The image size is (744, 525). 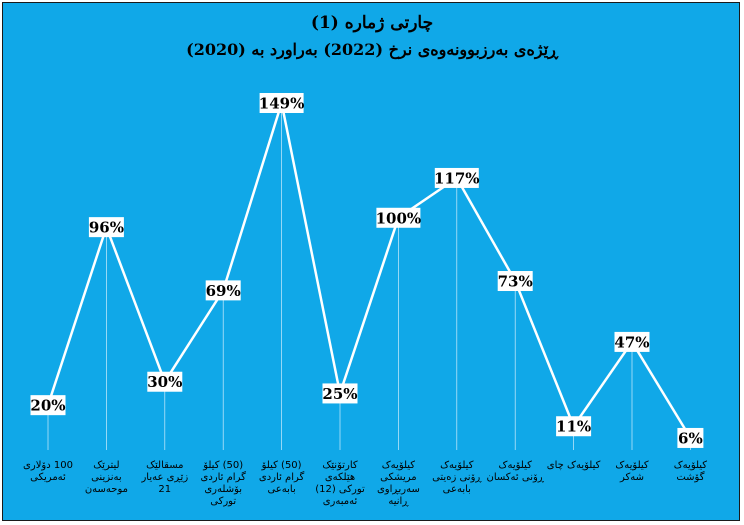 What do you see at coordinates (398, 483) in the screenshot?
I see `category-label: کیلۆیەک مریشکی سەربڕاوی ڕانیە` at bounding box center [398, 483].